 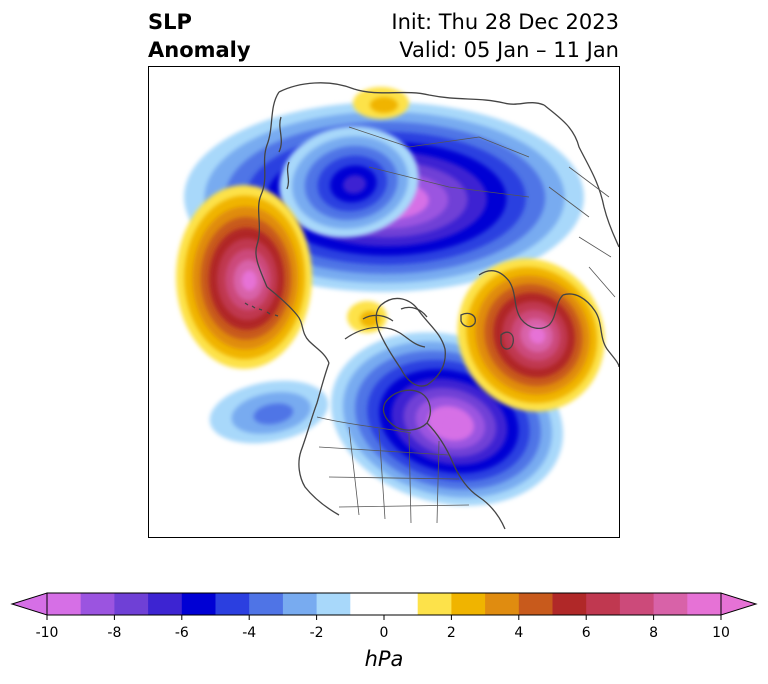 I want to click on coastline-scandinavia, so click(x=521, y=300).